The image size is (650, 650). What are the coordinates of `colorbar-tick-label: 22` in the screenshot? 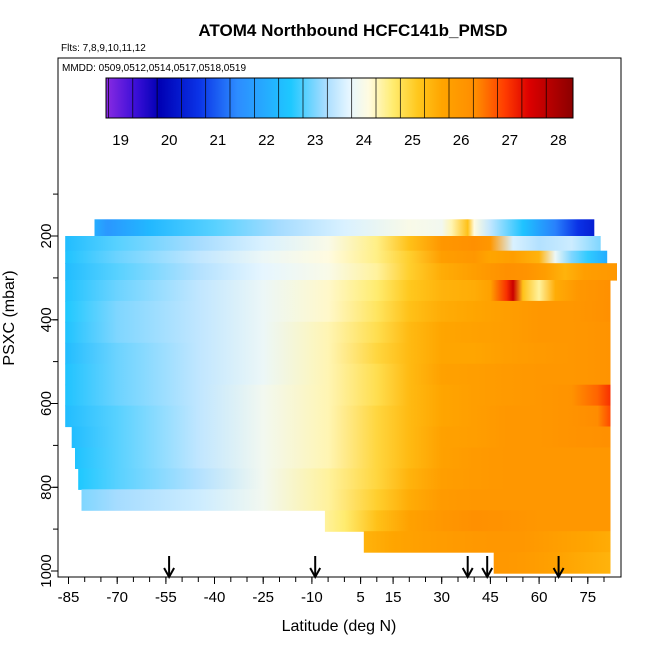 It's located at (266, 140).